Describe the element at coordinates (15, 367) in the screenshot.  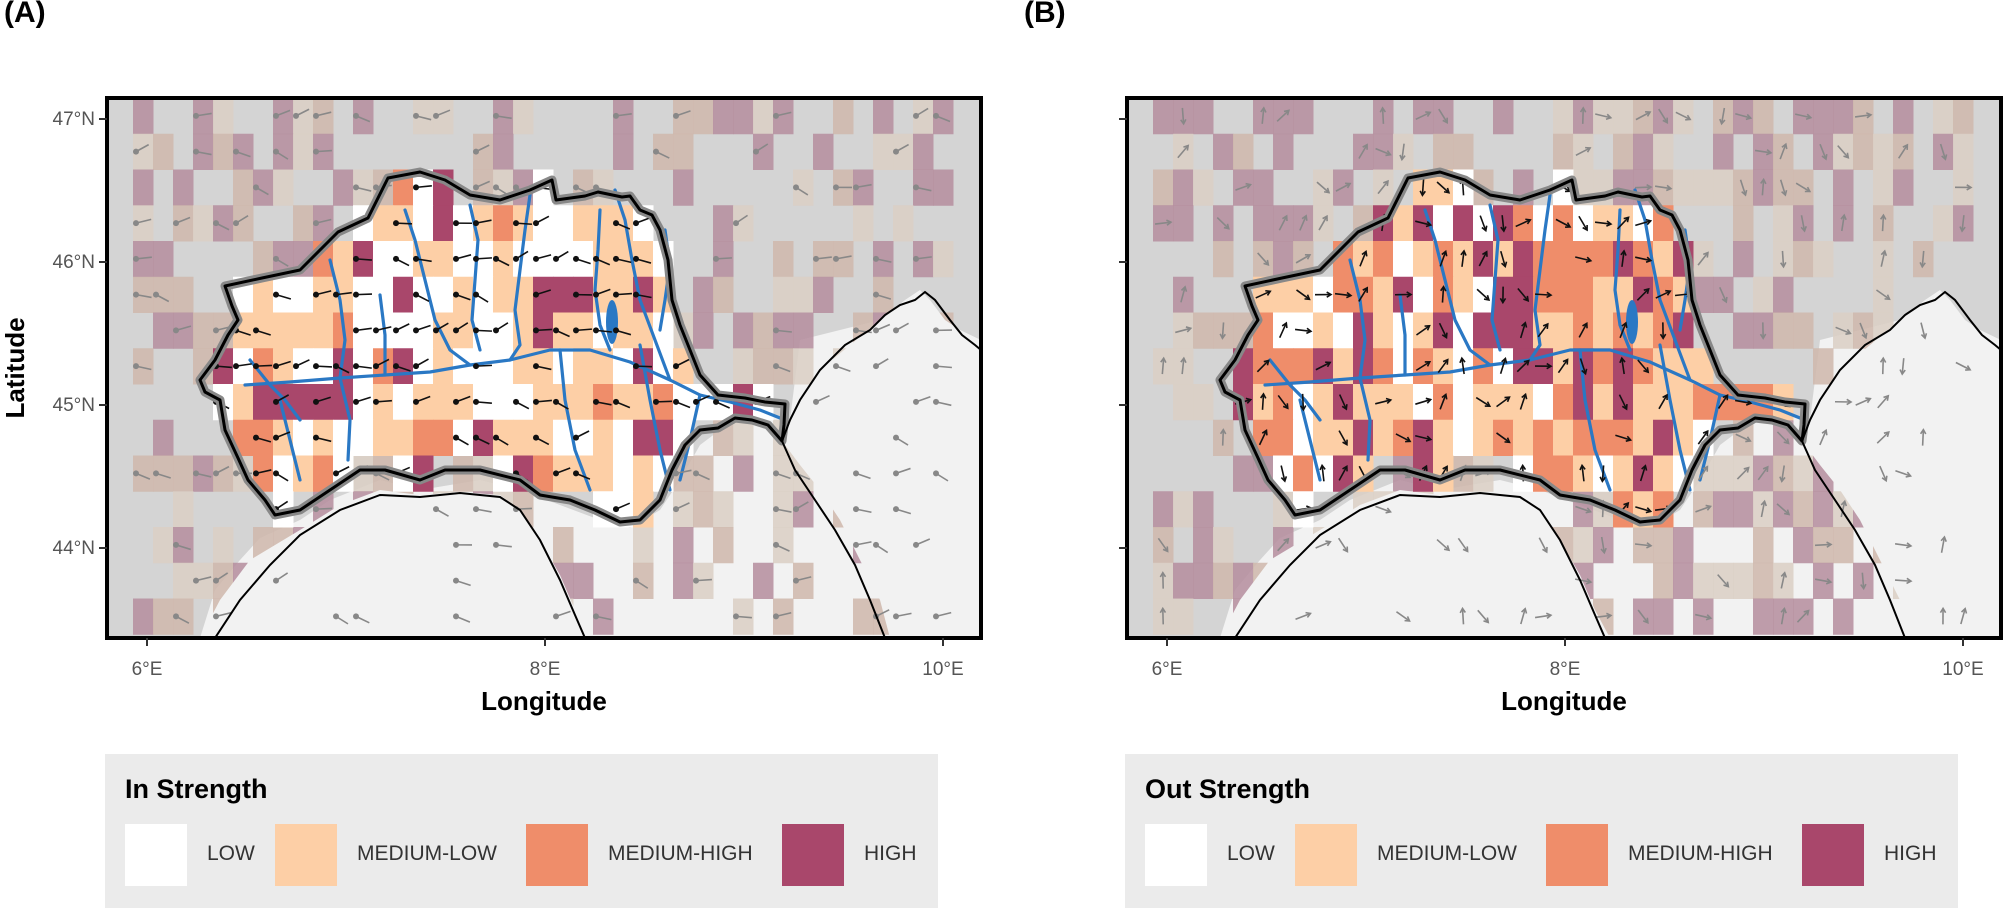
I see `y-axis-title: Latitude` at that location.